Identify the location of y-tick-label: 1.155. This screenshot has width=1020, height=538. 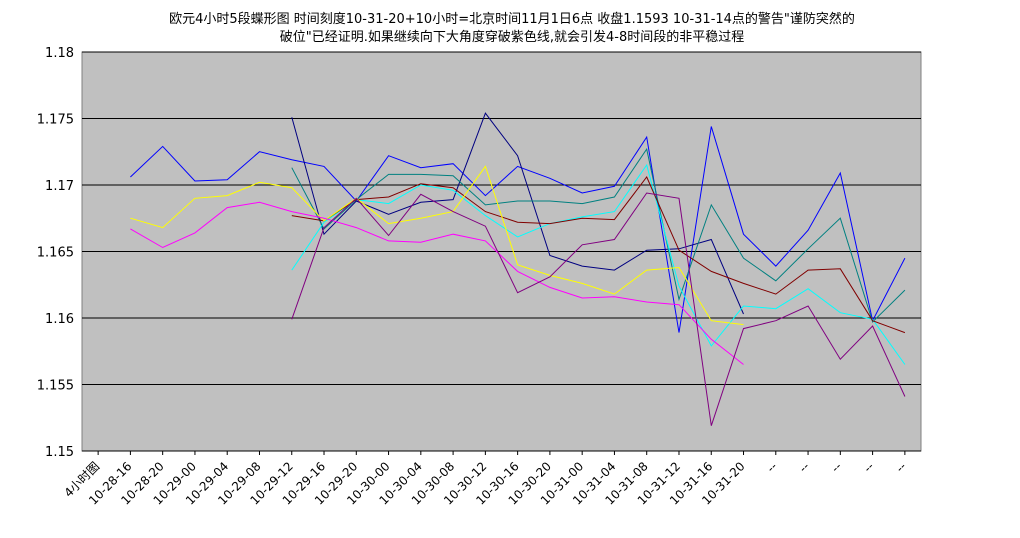
(55, 386).